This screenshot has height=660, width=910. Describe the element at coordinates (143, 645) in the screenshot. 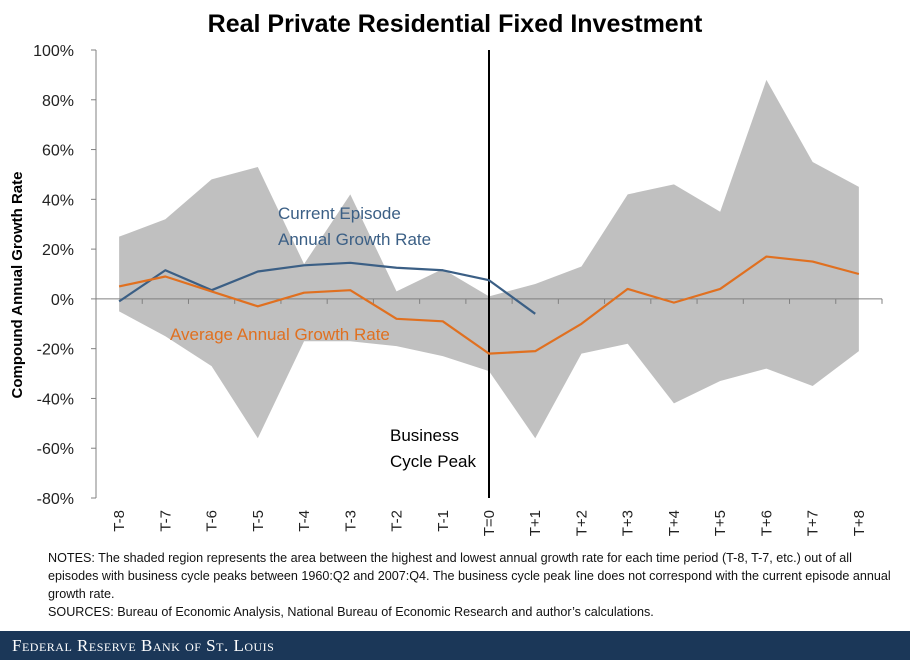

I see `footer-text: Federal Reserve Bank of St. Louis` at that location.